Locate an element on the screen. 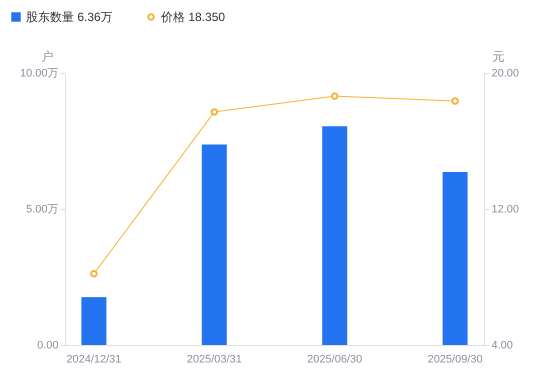 The image size is (550, 381). y2-axis-title: 元 is located at coordinates (498, 57).